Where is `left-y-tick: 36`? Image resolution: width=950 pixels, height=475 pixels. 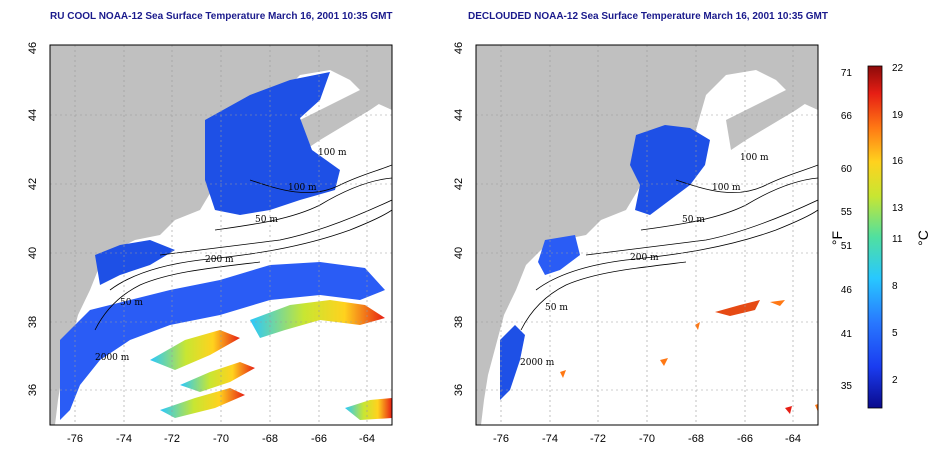
left-y-tick: 36 is located at coordinates (33, 390).